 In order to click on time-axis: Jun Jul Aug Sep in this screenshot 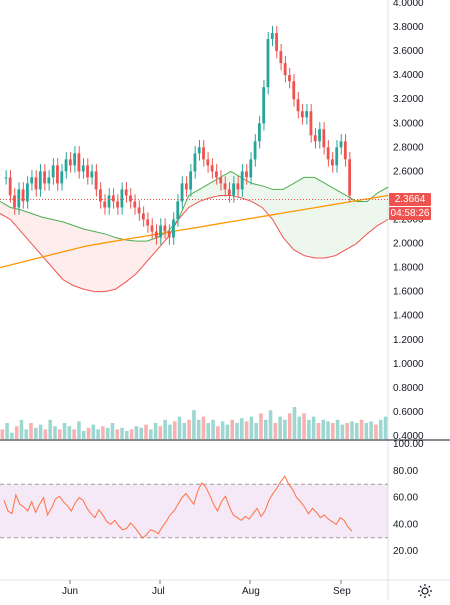, I will do `click(206, 588)`.